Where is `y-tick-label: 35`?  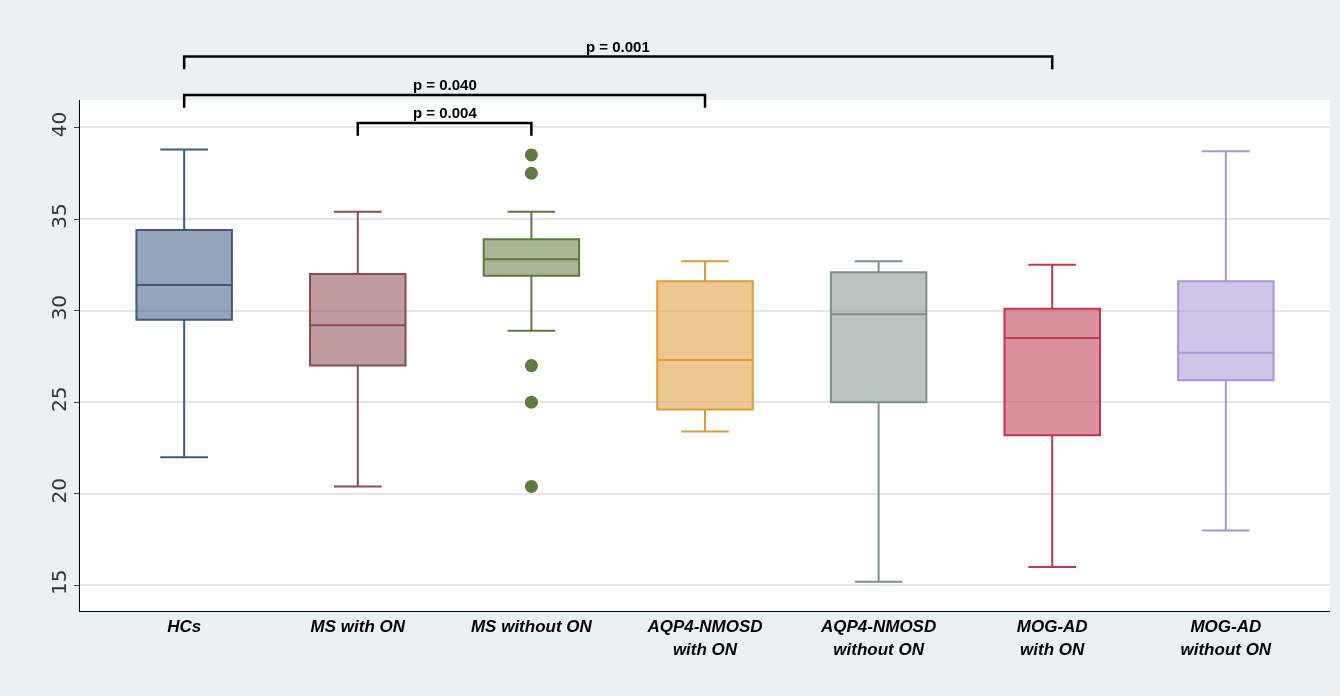
y-tick-label: 35 is located at coordinates (59, 216).